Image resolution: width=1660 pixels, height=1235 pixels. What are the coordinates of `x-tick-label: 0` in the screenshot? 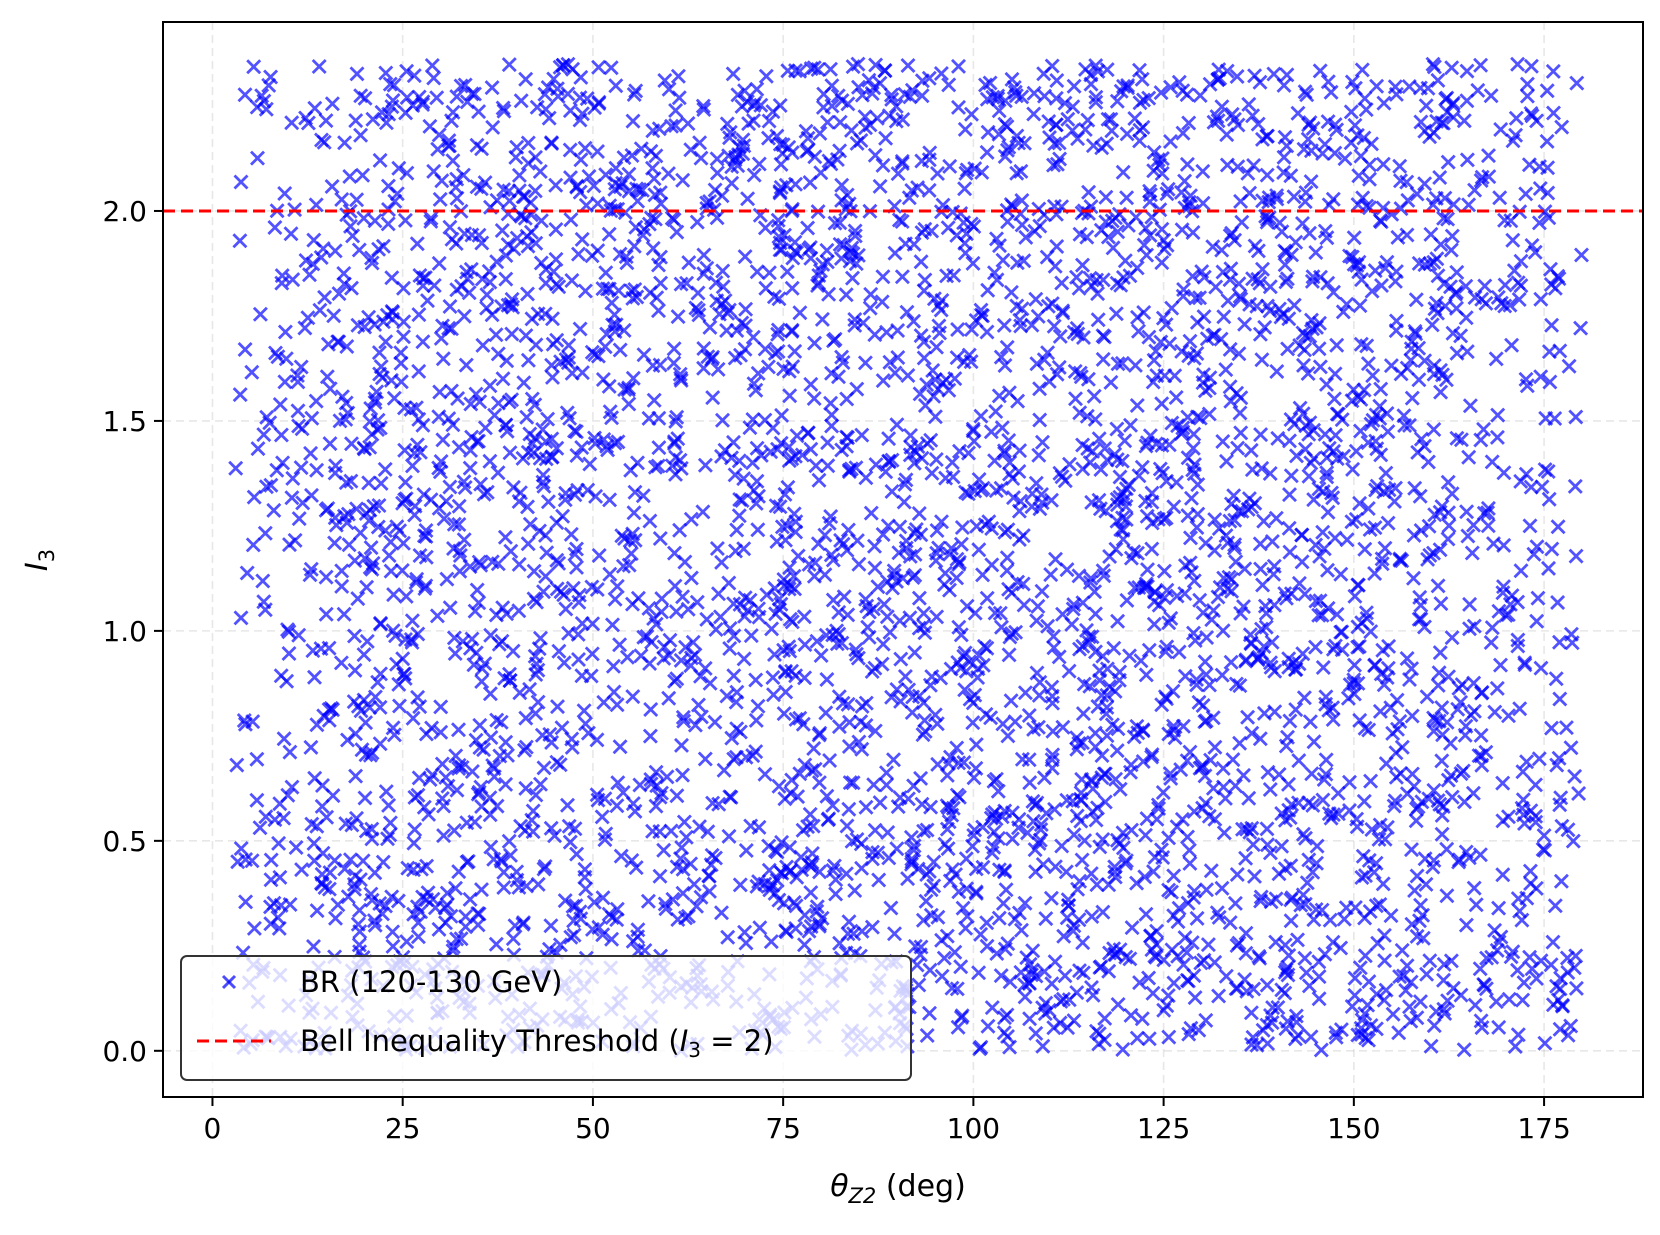 It's located at (213, 1128).